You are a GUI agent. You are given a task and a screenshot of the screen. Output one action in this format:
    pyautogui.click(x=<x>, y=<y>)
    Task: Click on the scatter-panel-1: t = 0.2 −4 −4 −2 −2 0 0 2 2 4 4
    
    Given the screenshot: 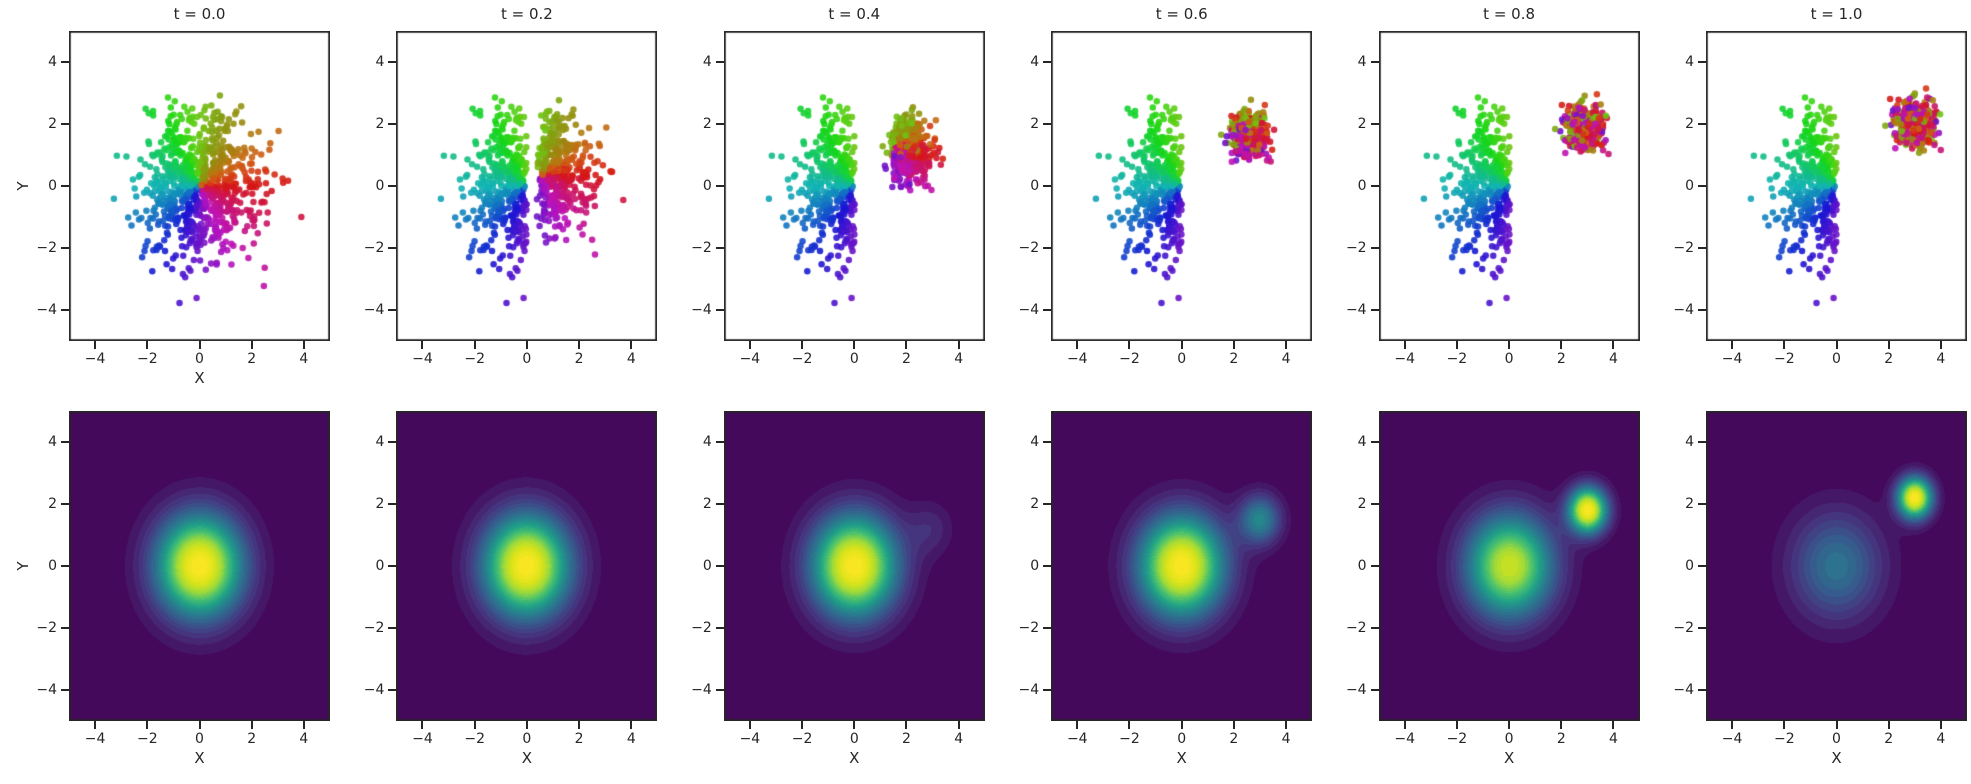 What is the action you would take?
    pyautogui.click(x=511, y=186)
    